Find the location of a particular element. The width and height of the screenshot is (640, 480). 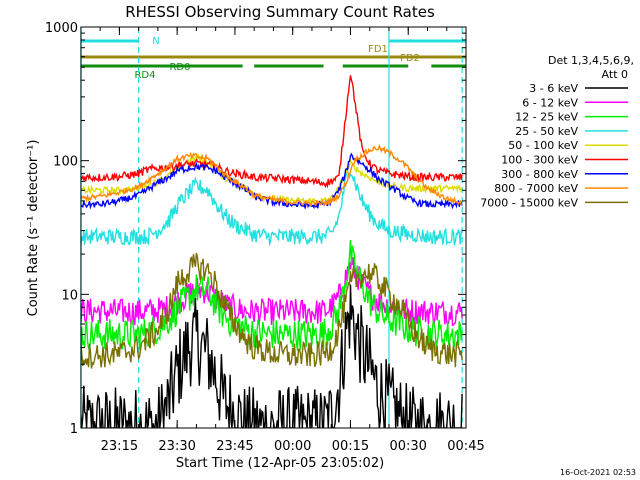

x-axis-label: Start Time (12-Apr-05 23:05:02) is located at coordinates (280, 463).